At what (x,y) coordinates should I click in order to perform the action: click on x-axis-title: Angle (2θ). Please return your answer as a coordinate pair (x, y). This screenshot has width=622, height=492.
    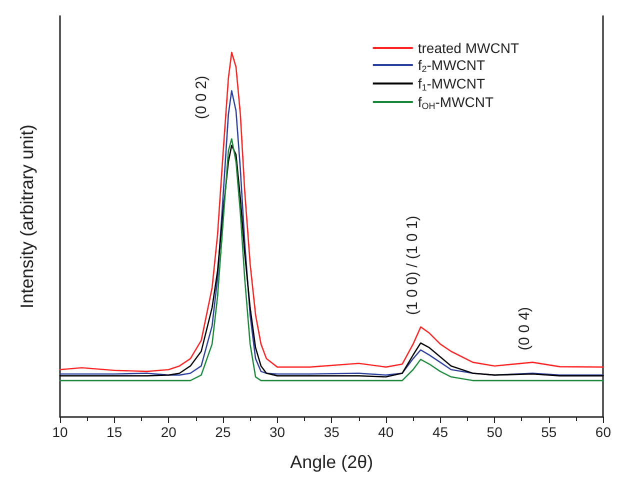
    Looking at the image, I should click on (332, 462).